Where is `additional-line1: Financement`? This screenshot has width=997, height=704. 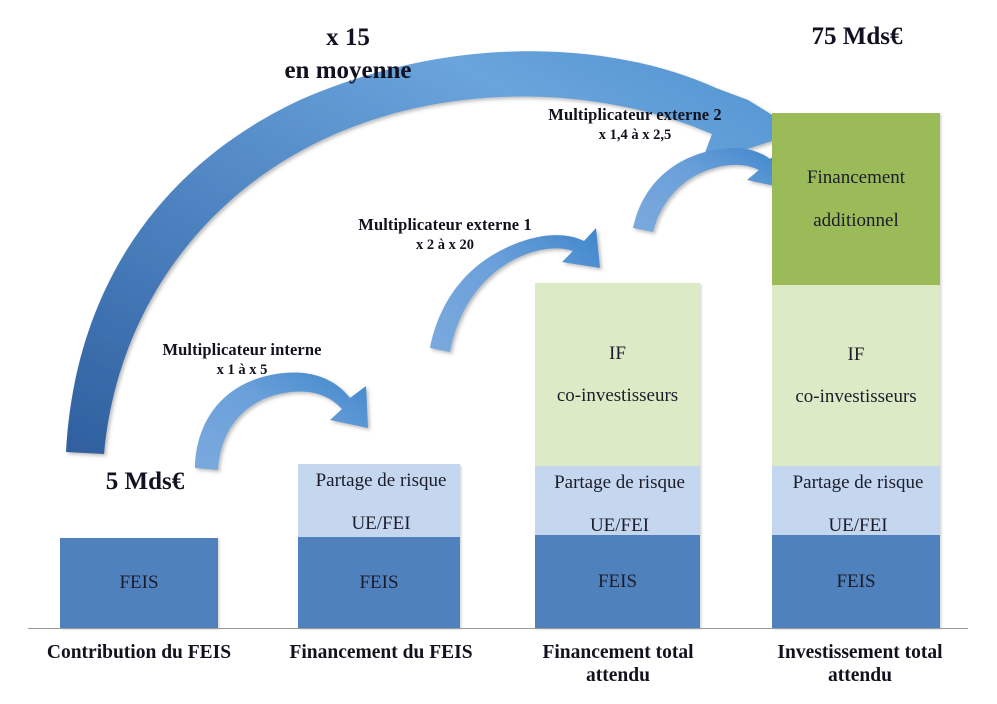 additional-line1: Financement is located at coordinates (856, 178).